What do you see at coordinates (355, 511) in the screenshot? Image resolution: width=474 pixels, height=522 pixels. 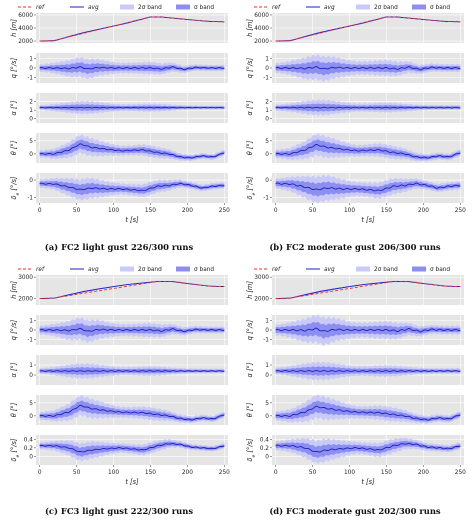 I see `caption-d: (d) FC3 moderate gust 202/300 runs` at bounding box center [355, 511].